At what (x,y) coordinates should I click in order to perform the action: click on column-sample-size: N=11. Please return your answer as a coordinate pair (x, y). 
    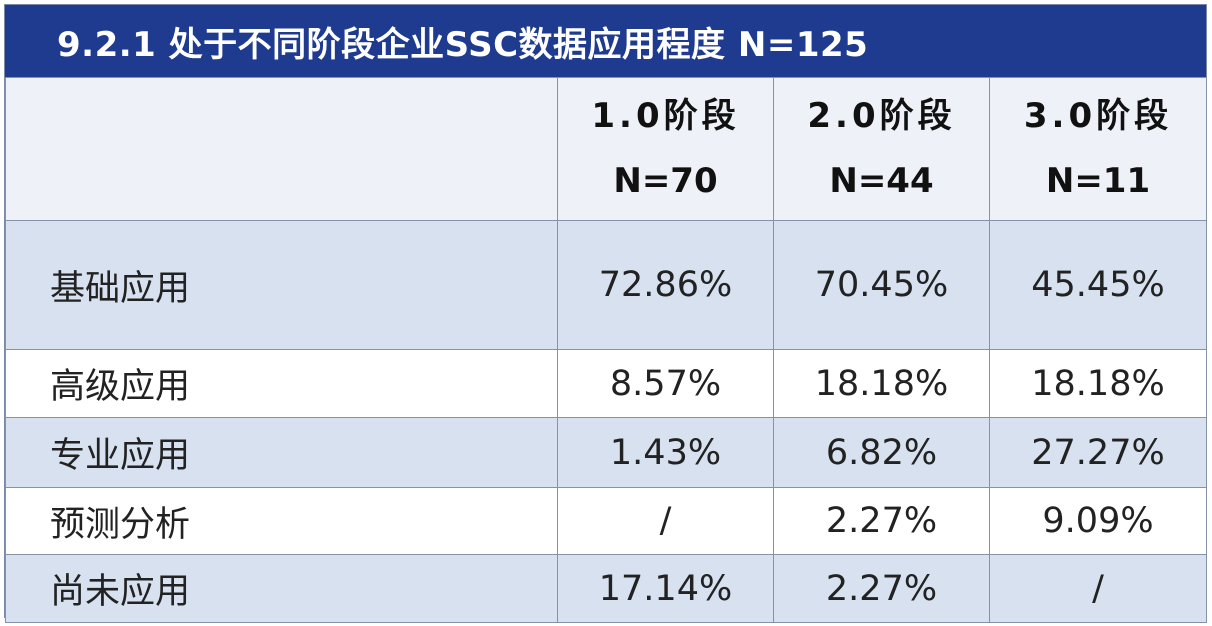
    Looking at the image, I should click on (1098, 181).